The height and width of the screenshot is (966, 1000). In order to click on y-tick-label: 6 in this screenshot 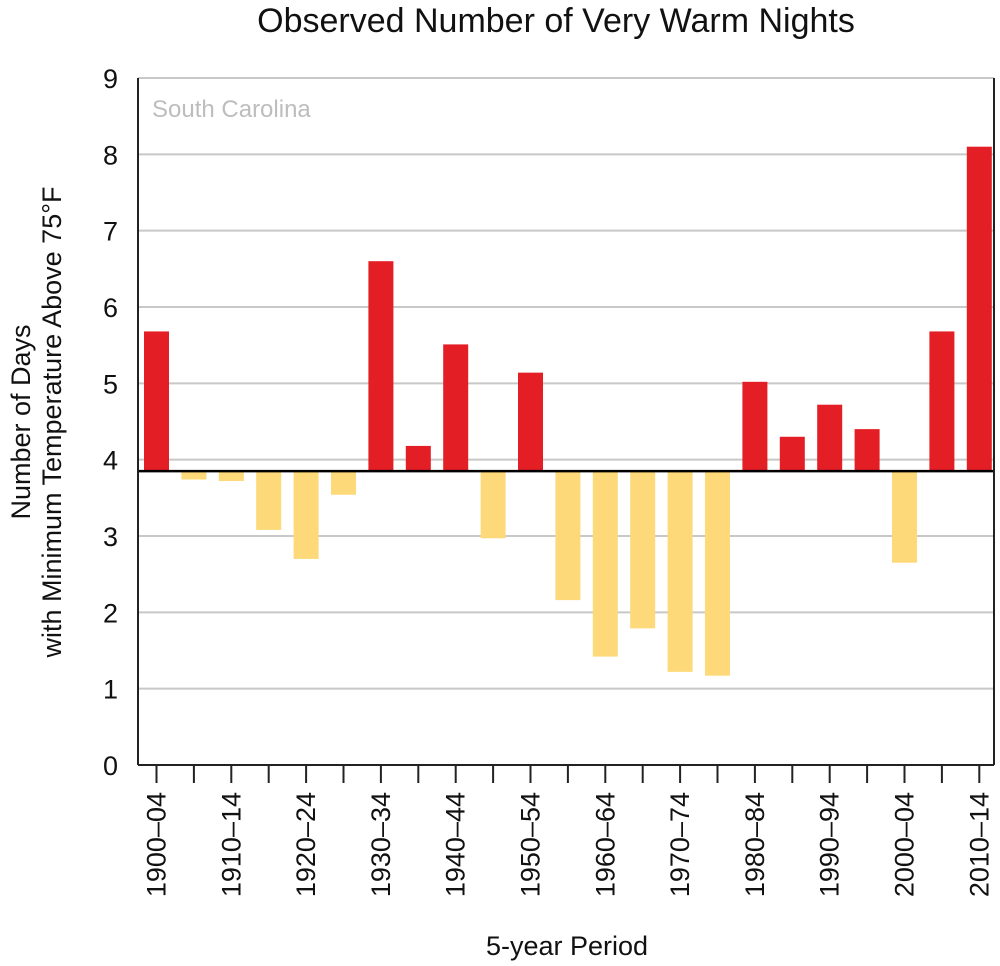, I will do `click(110, 308)`.